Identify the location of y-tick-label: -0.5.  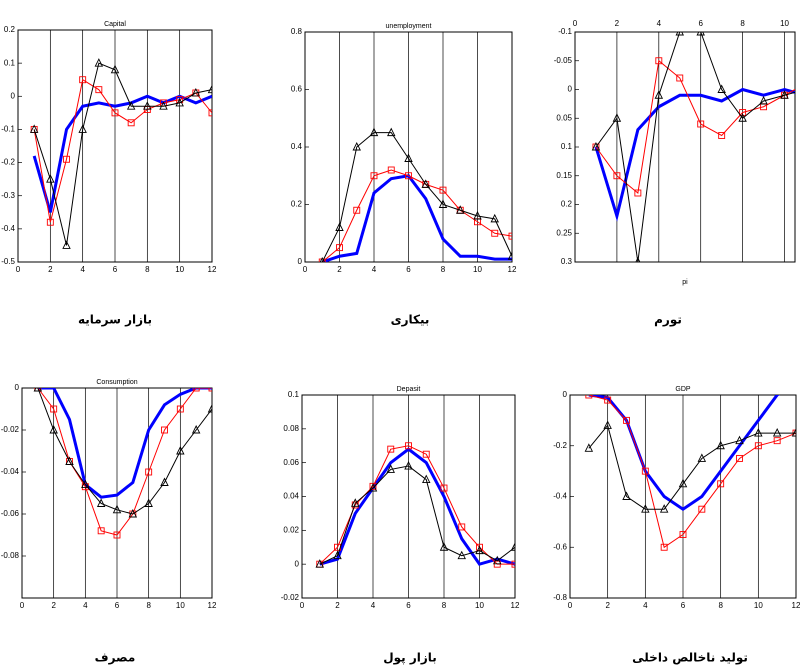
(8, 261).